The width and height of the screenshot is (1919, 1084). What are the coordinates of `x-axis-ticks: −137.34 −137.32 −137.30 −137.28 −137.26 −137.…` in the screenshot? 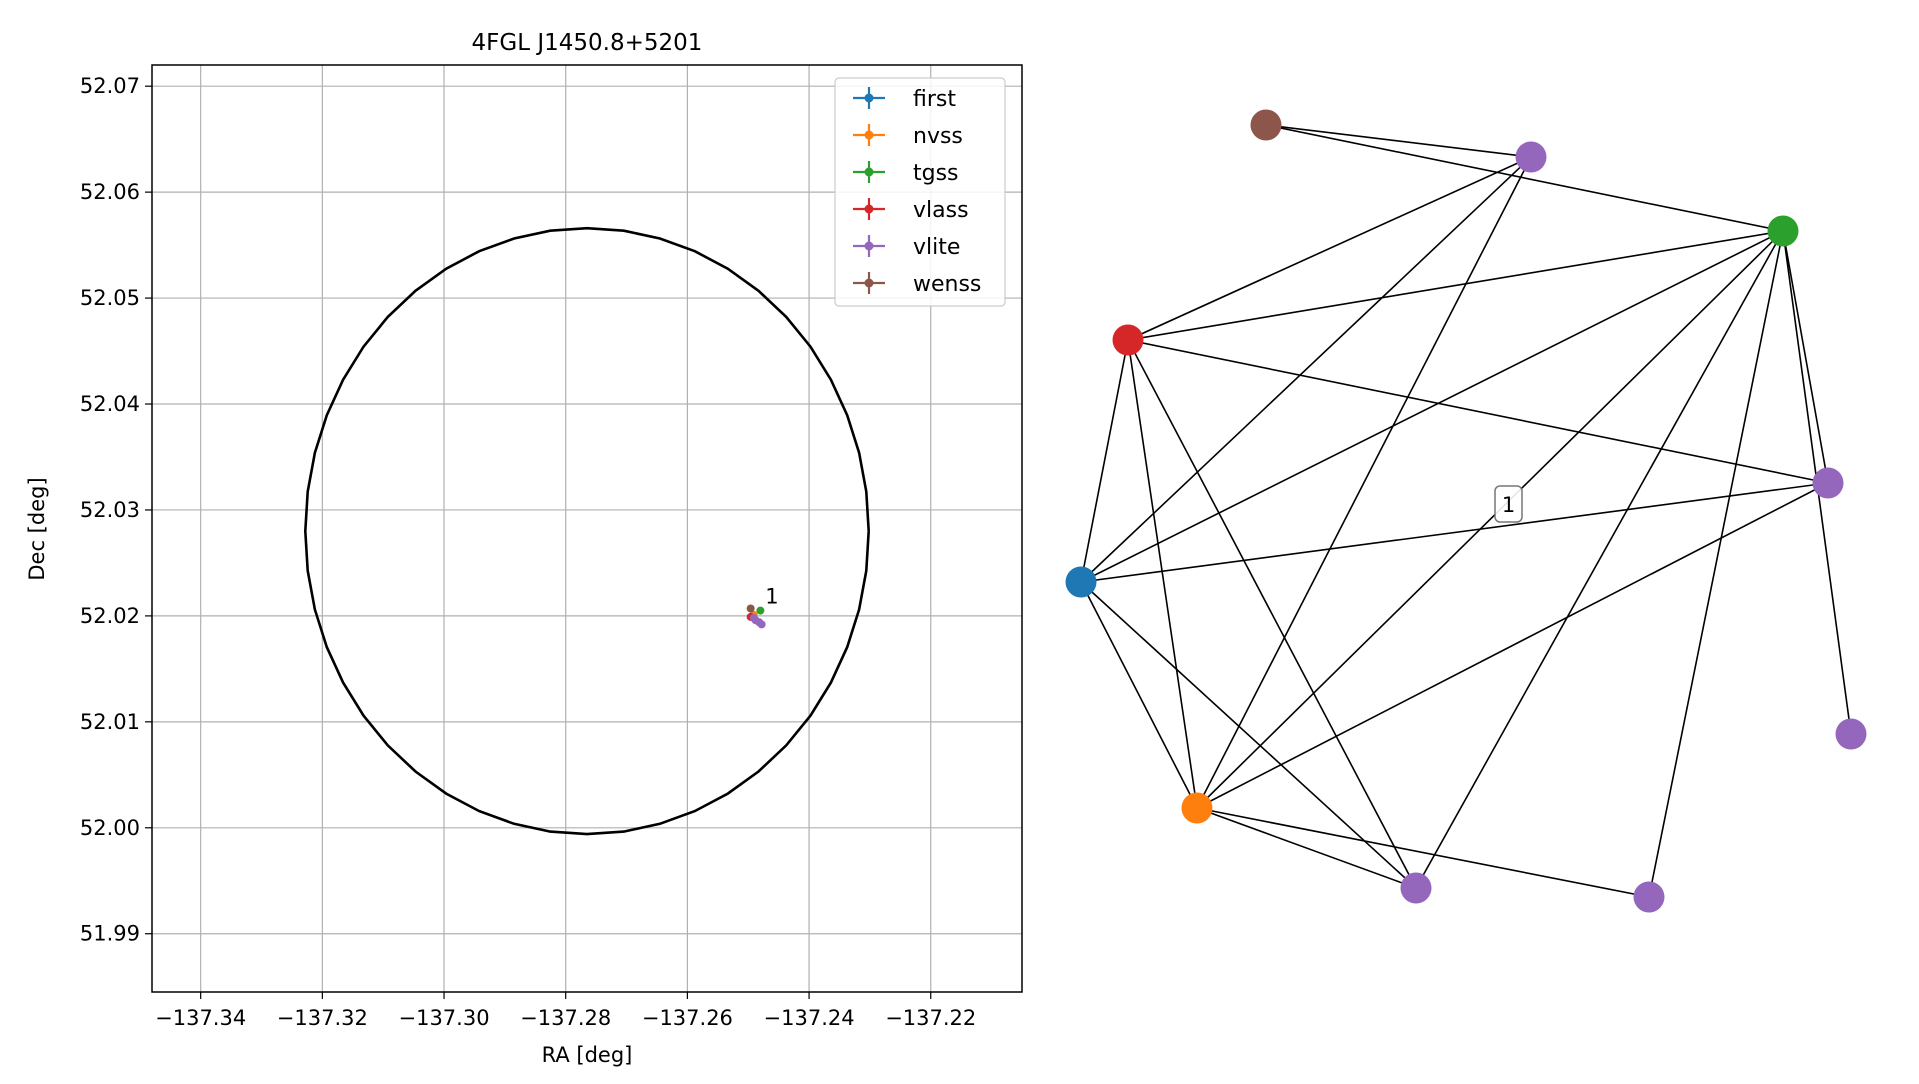 It's located at (565, 1011).